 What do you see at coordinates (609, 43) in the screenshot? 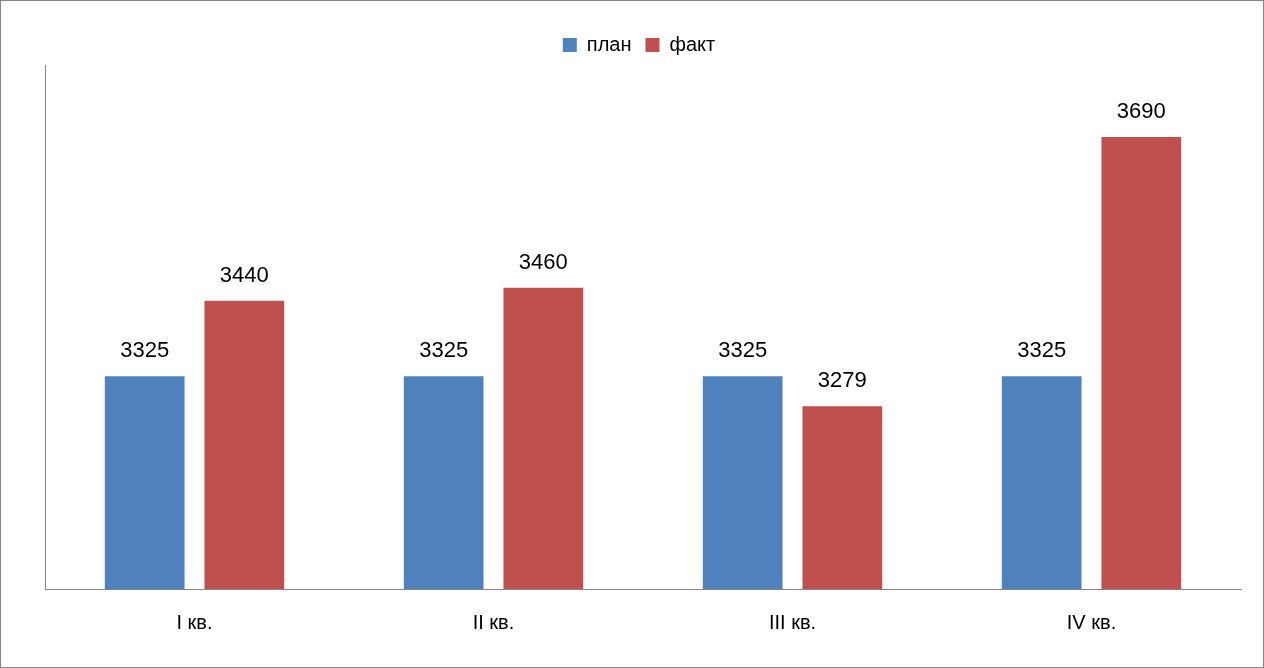
I see `legend-label: план` at bounding box center [609, 43].